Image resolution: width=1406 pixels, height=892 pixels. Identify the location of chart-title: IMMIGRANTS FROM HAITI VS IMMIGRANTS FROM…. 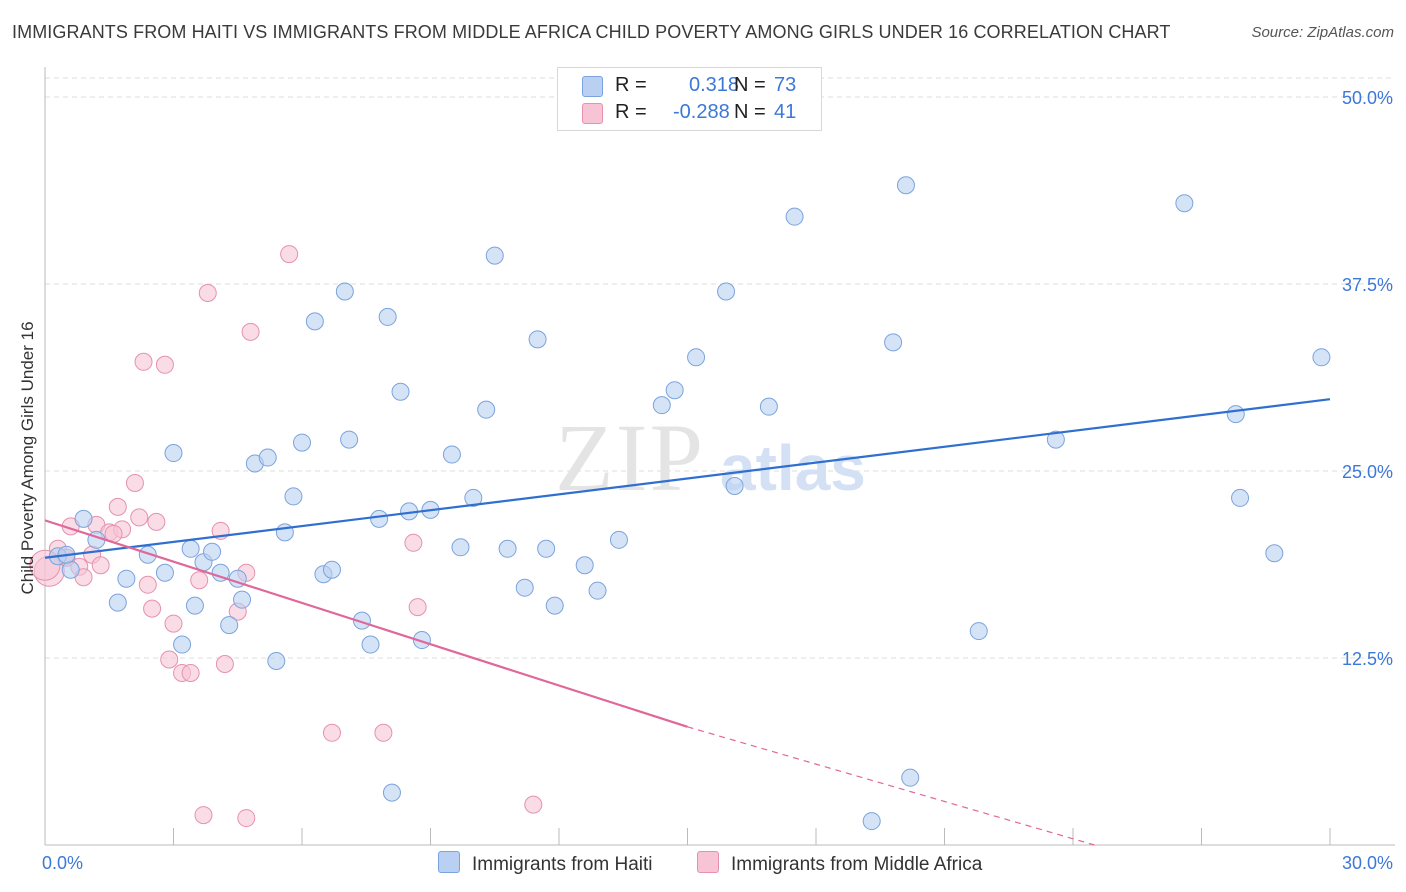
(591, 32).